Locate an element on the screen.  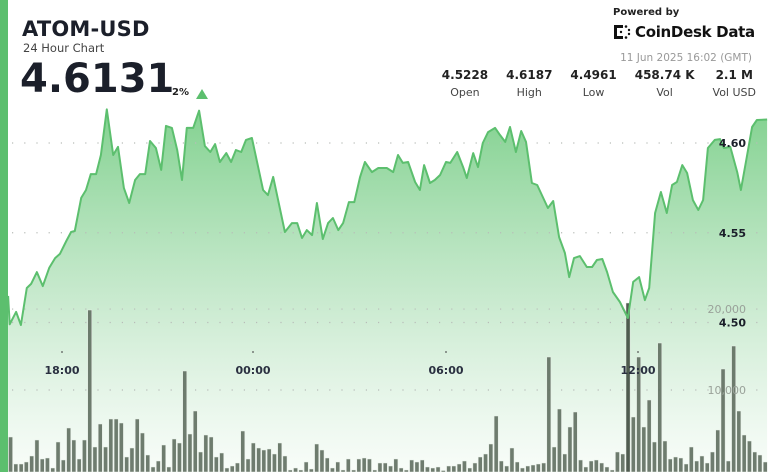
up-arrow-icon is located at coordinates (202, 94).